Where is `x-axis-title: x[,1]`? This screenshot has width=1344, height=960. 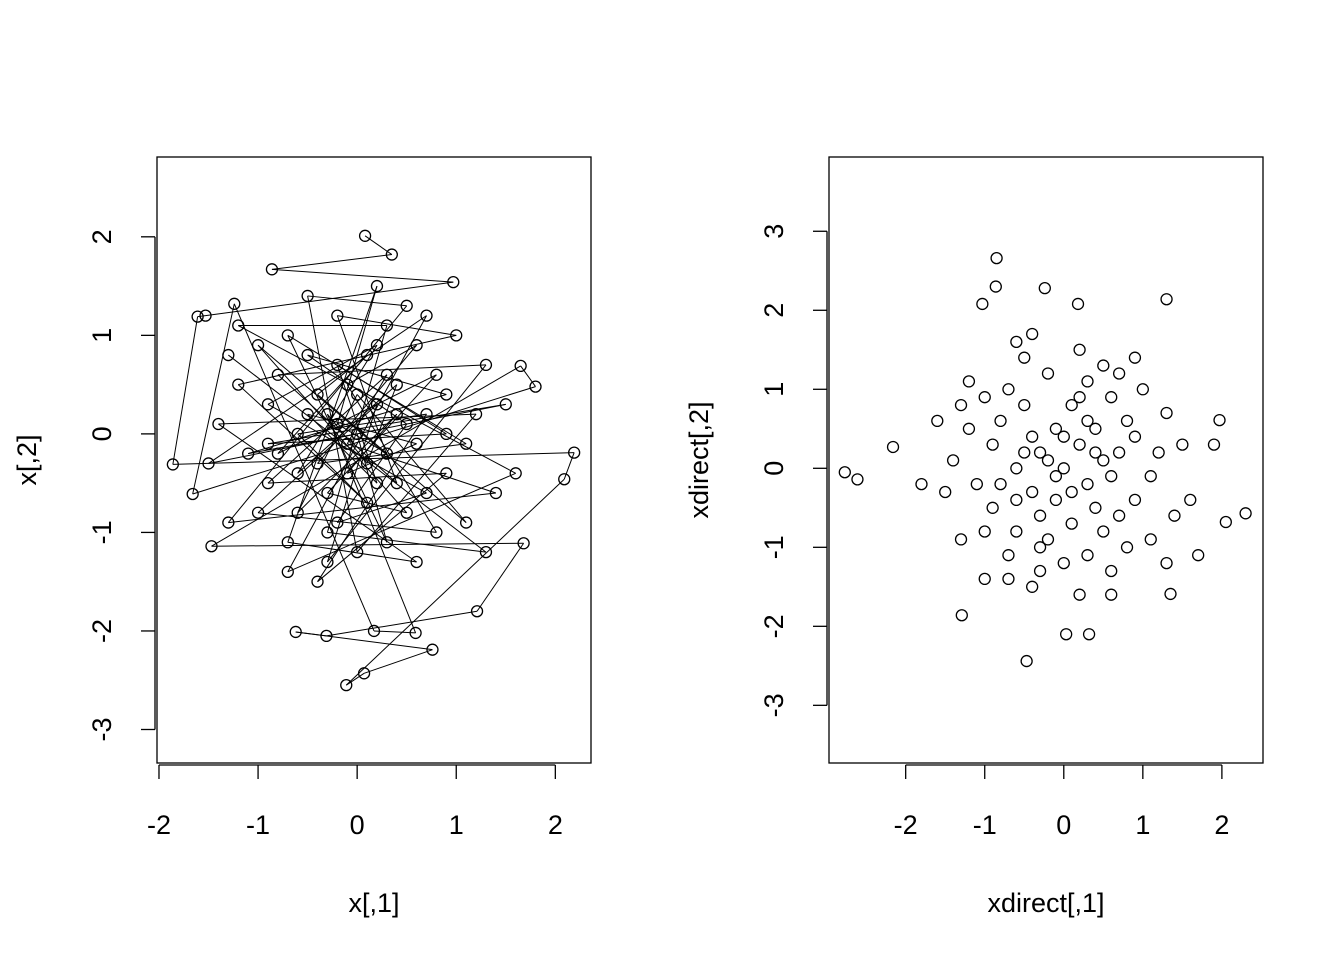 x-axis-title: x[,1] is located at coordinates (373, 903).